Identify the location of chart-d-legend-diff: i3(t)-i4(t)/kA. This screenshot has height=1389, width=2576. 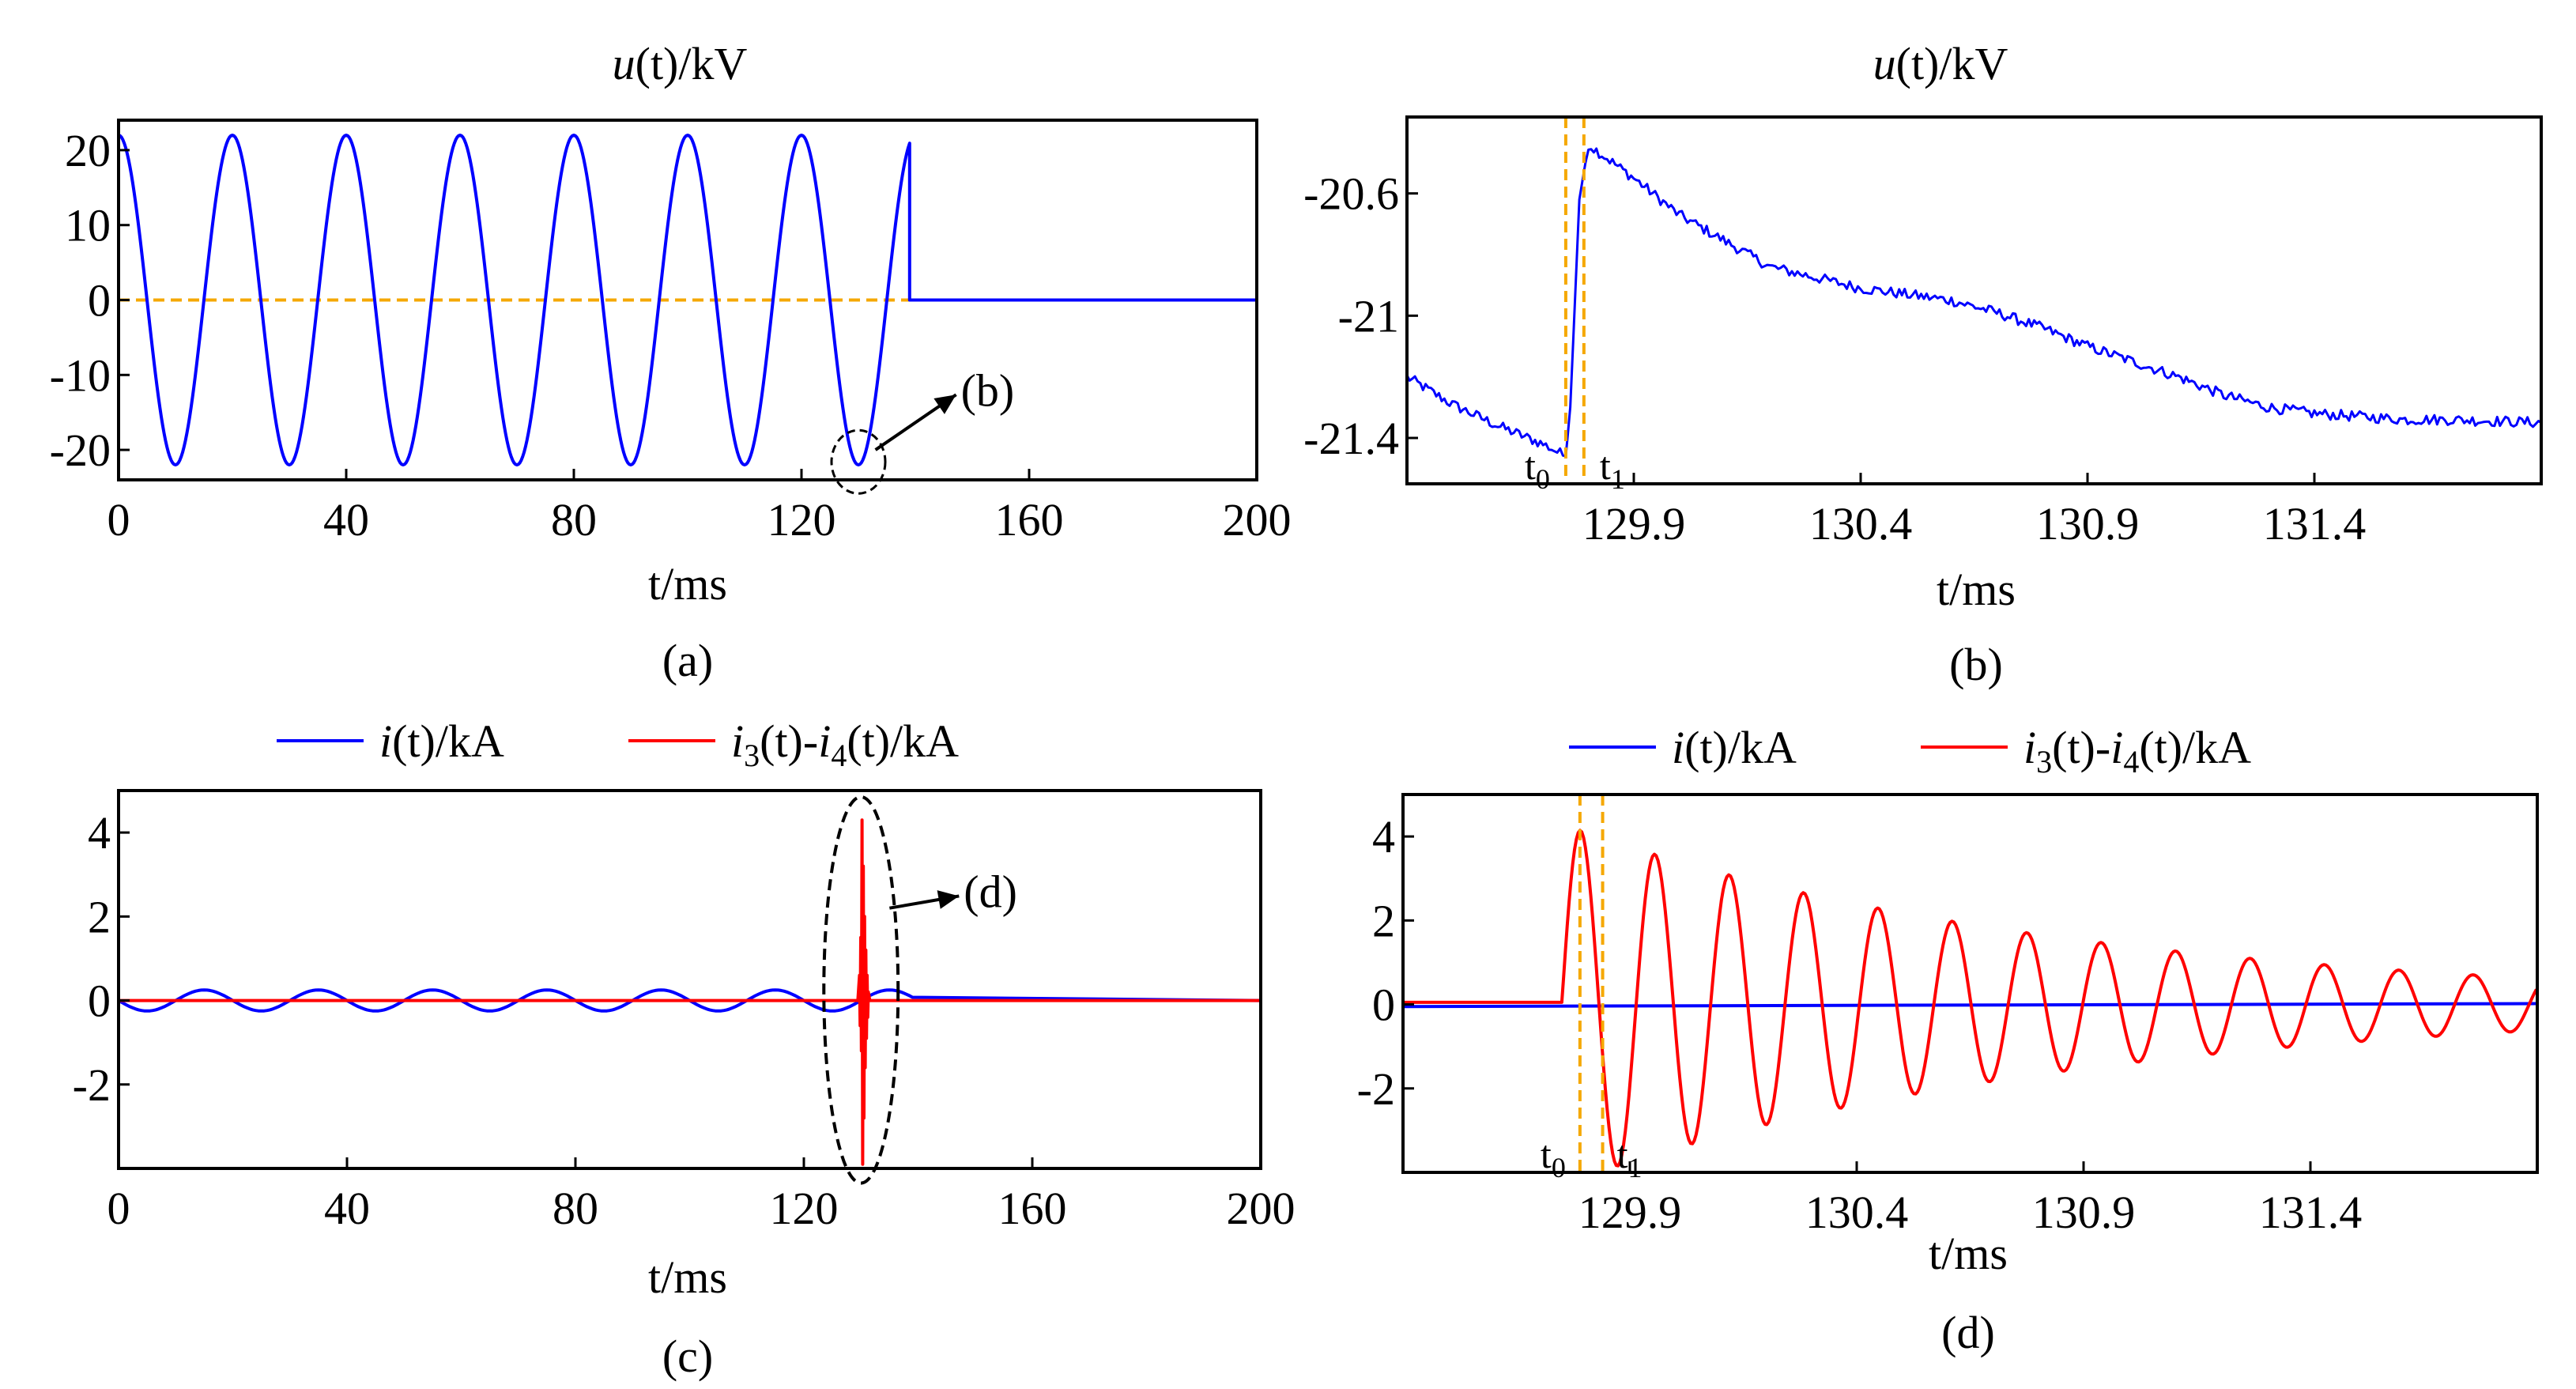
(2137, 750).